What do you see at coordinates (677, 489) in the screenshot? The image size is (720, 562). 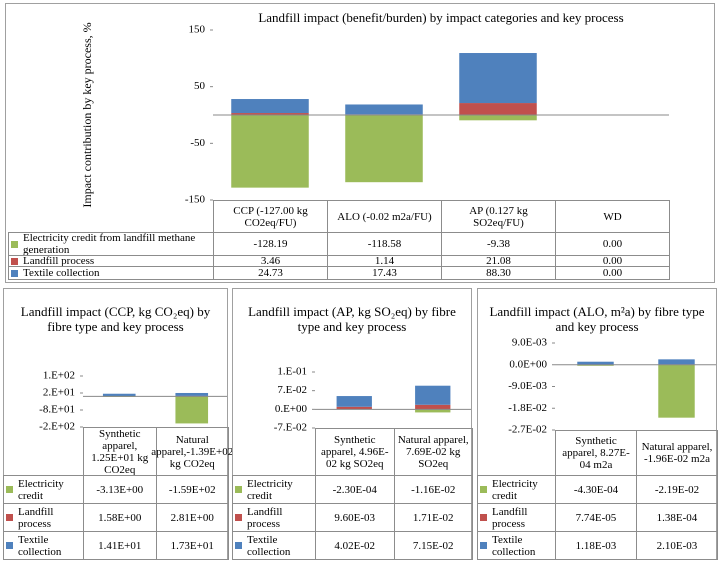 I see `value-label: -2.19E-02` at bounding box center [677, 489].